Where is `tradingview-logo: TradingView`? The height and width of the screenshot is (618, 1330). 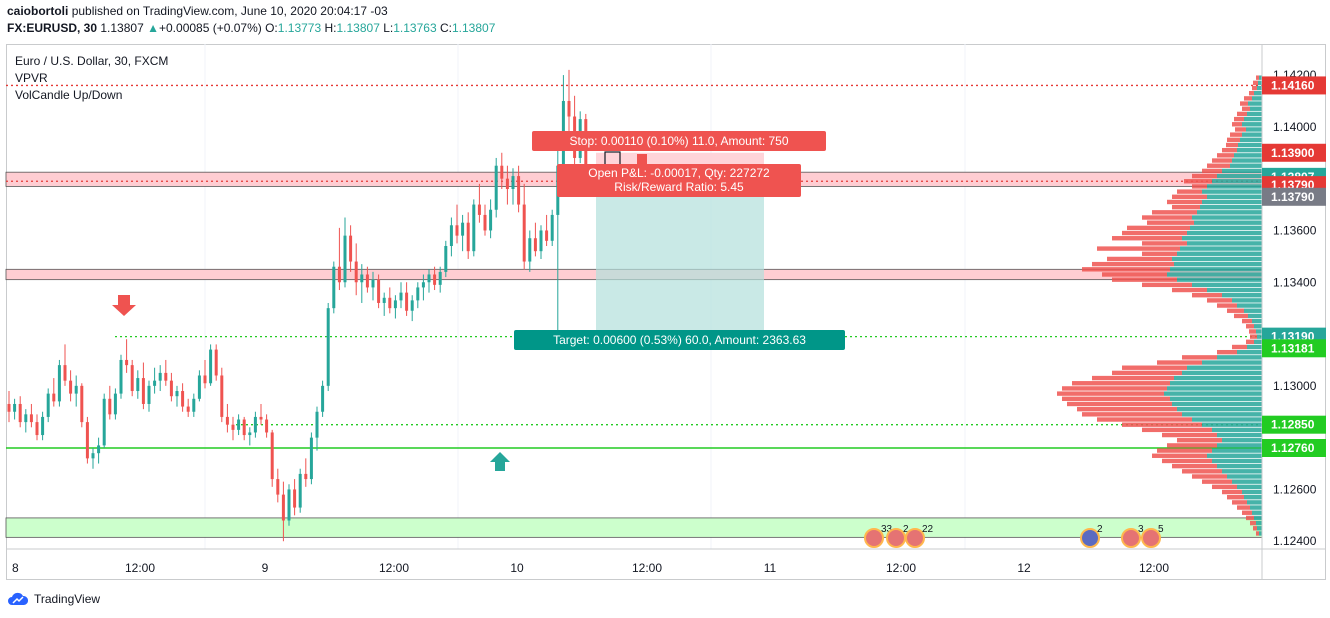
tradingview-logo: TradingView is located at coordinates (54, 599).